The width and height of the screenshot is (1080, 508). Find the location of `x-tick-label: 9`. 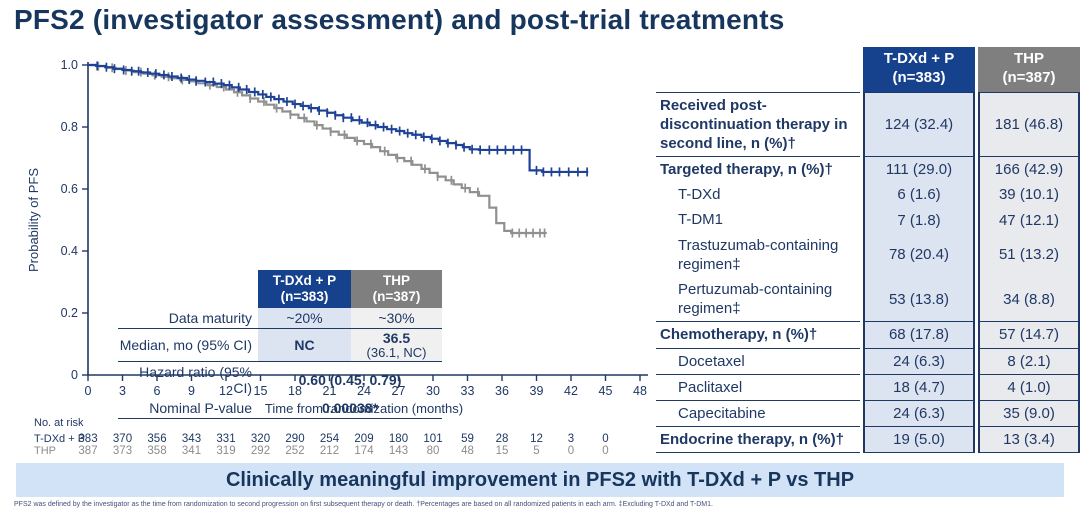

x-tick-label: 9 is located at coordinates (191, 391).